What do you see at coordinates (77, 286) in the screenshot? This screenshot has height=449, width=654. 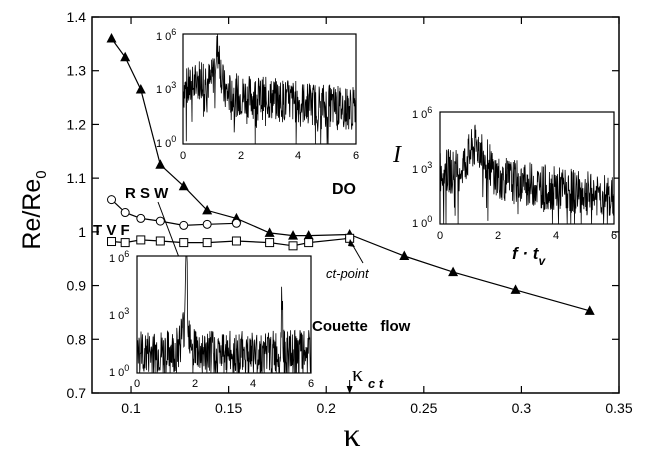 I see `y-tick-label-2: 0.9` at bounding box center [77, 286].